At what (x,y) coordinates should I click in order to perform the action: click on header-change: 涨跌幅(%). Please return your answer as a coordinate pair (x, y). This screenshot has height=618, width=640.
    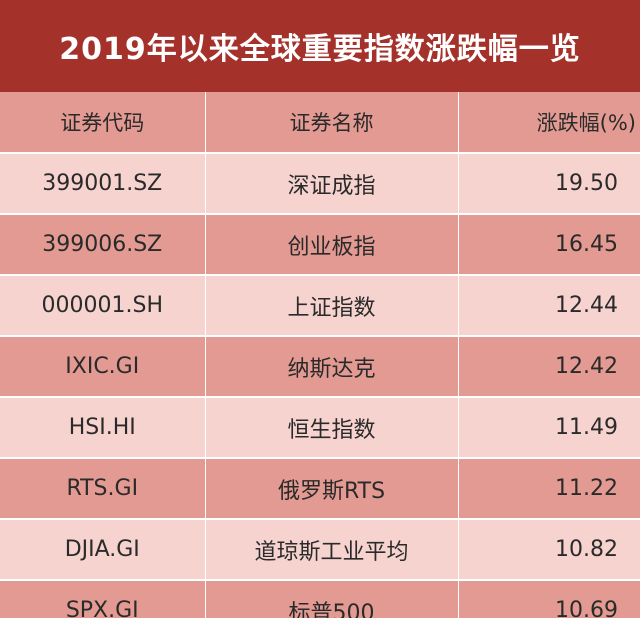
    Looking at the image, I should click on (549, 123).